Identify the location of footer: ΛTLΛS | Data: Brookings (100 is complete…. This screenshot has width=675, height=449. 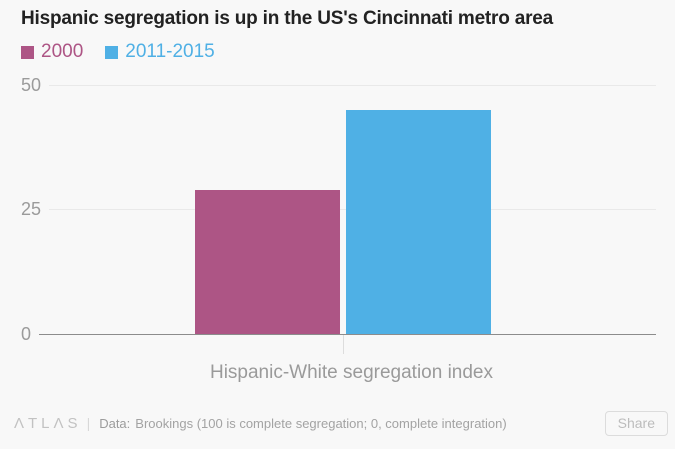
(341, 423).